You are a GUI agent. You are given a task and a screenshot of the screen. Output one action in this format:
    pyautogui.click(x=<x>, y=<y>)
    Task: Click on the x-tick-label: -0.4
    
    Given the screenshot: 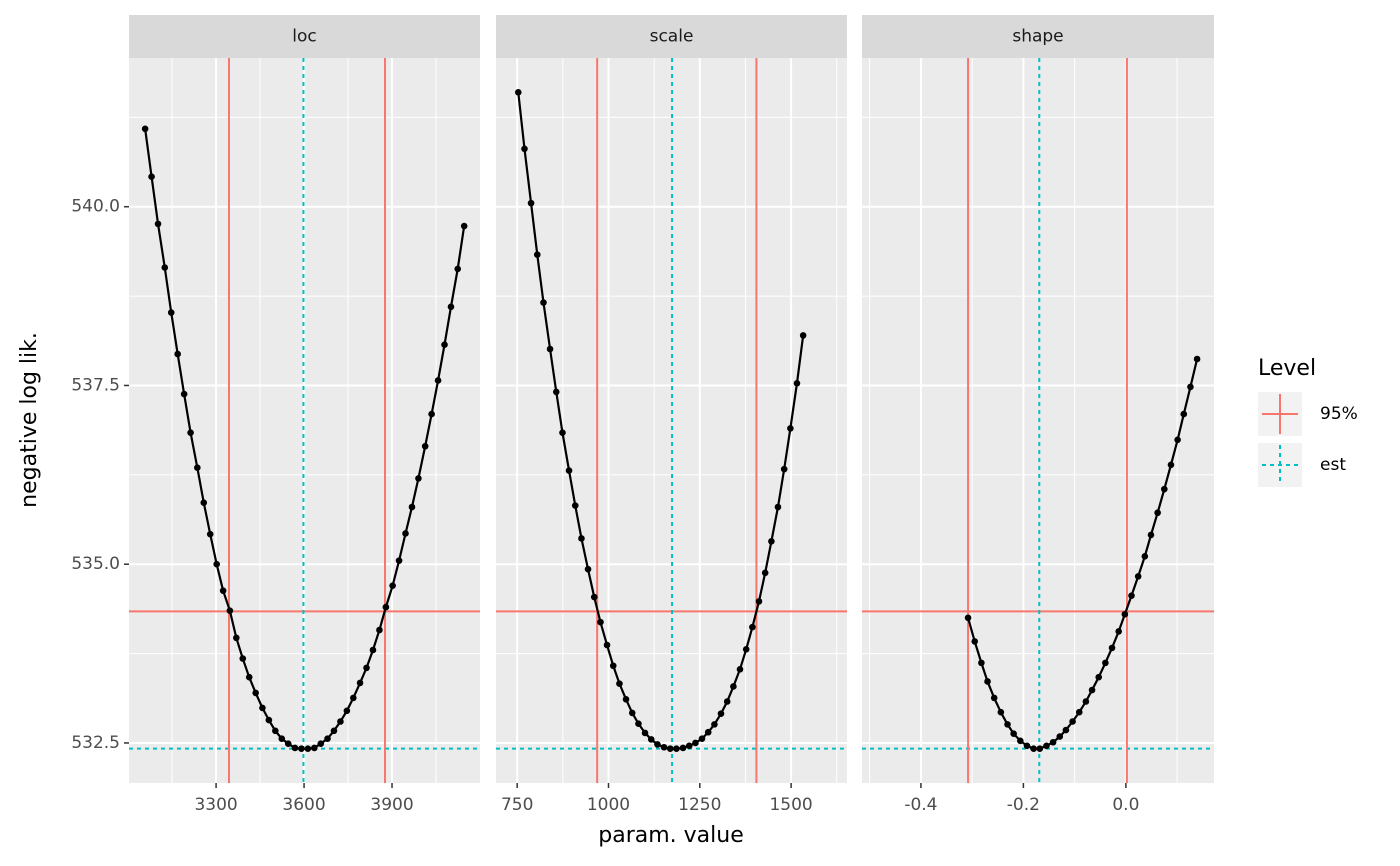 What is the action you would take?
    pyautogui.click(x=920, y=805)
    